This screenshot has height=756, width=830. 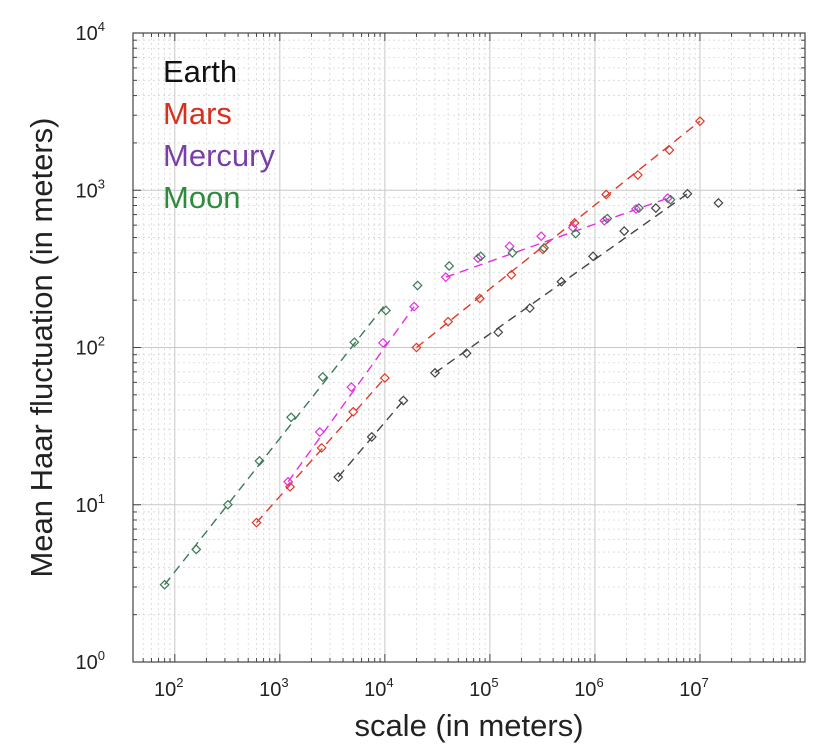 I want to click on legend-entry-mars: Mars, so click(x=197, y=113).